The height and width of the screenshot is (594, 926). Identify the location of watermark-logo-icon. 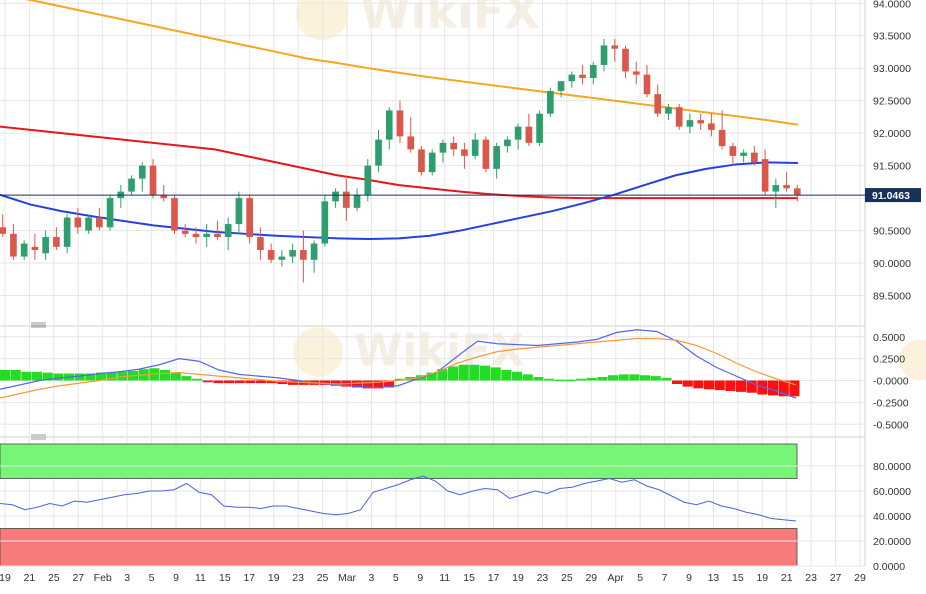
(322, 20).